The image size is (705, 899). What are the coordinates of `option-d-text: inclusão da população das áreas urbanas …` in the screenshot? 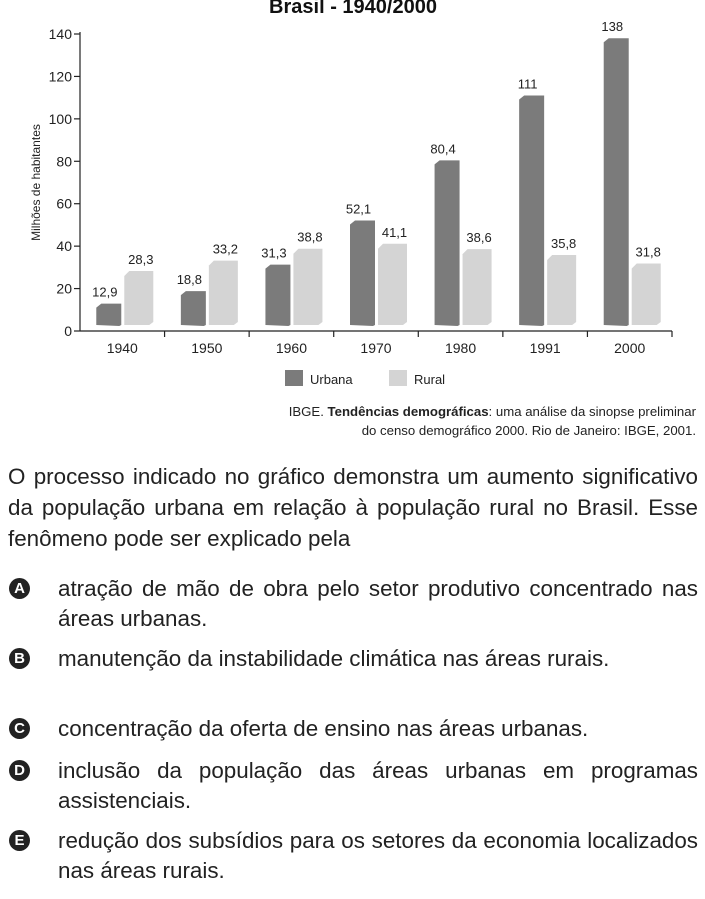 It's located at (378, 785).